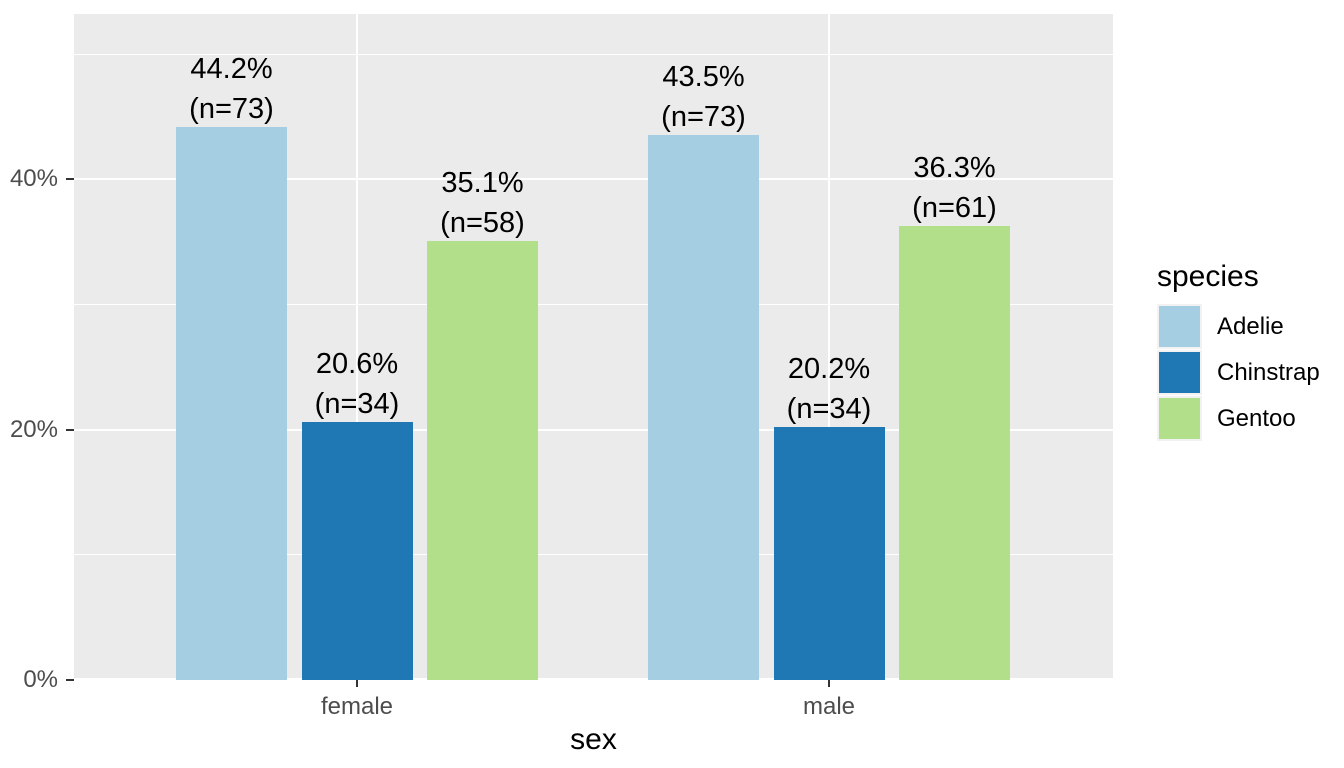  Describe the element at coordinates (231, 403) in the screenshot. I see `bar-adelie-female` at that location.